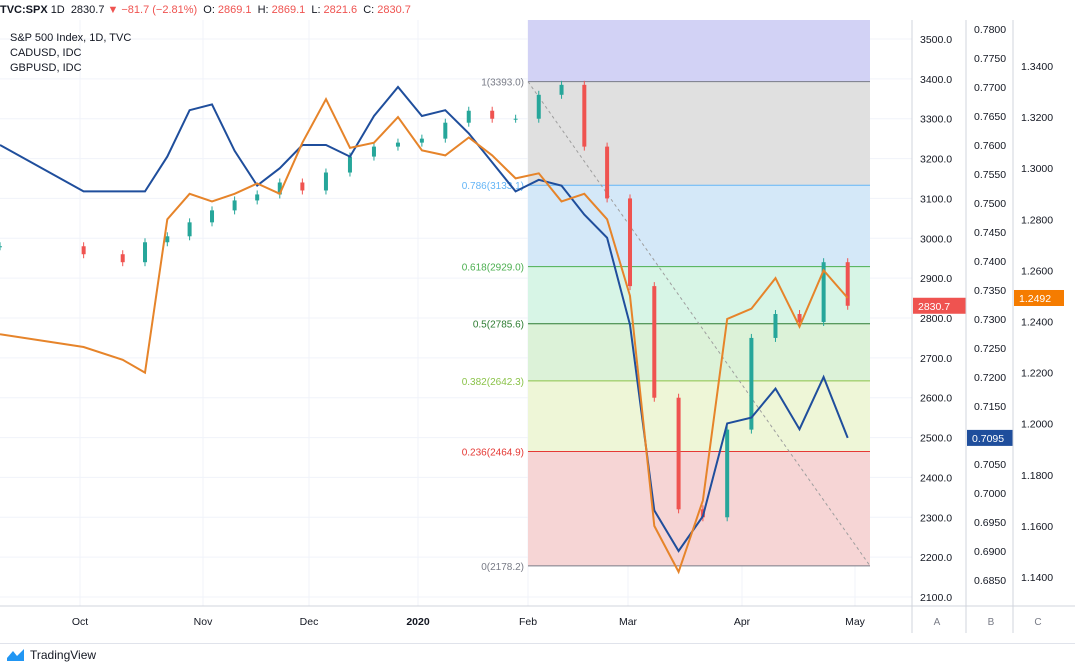  I want to click on price-tick-label: 0.7200, so click(990, 378).